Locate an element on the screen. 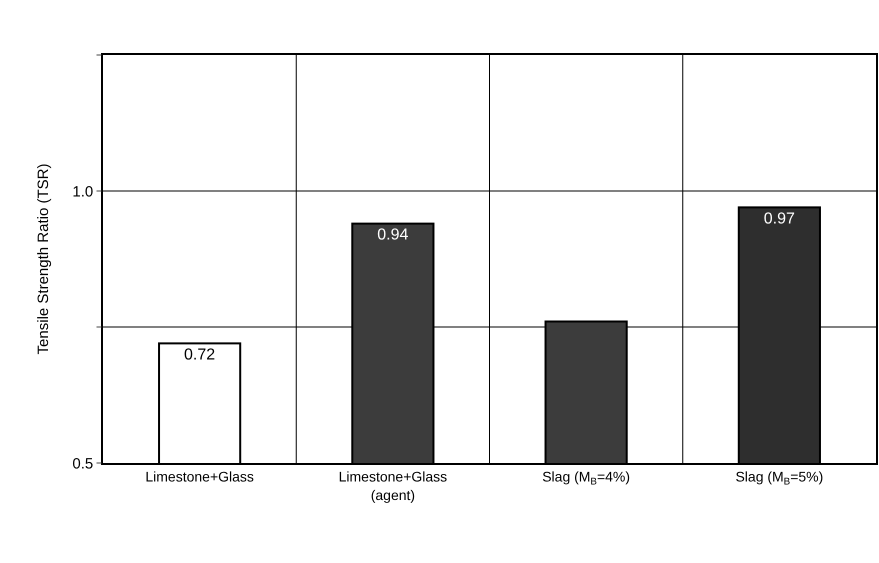 Image resolution: width=879 pixels, height=563 pixels. data-label: 0.97 is located at coordinates (779, 219).